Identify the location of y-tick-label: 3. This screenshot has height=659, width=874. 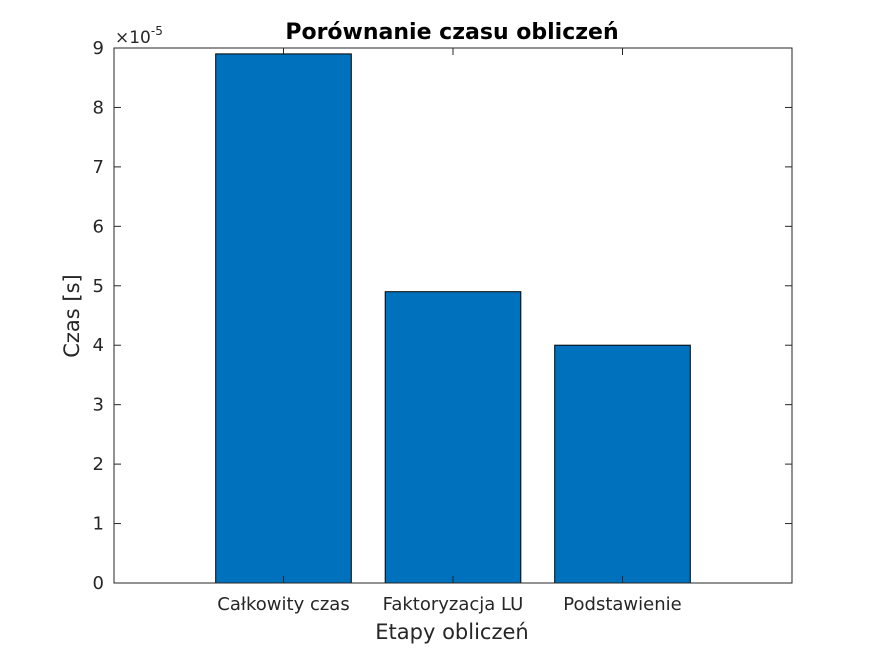
(98, 405).